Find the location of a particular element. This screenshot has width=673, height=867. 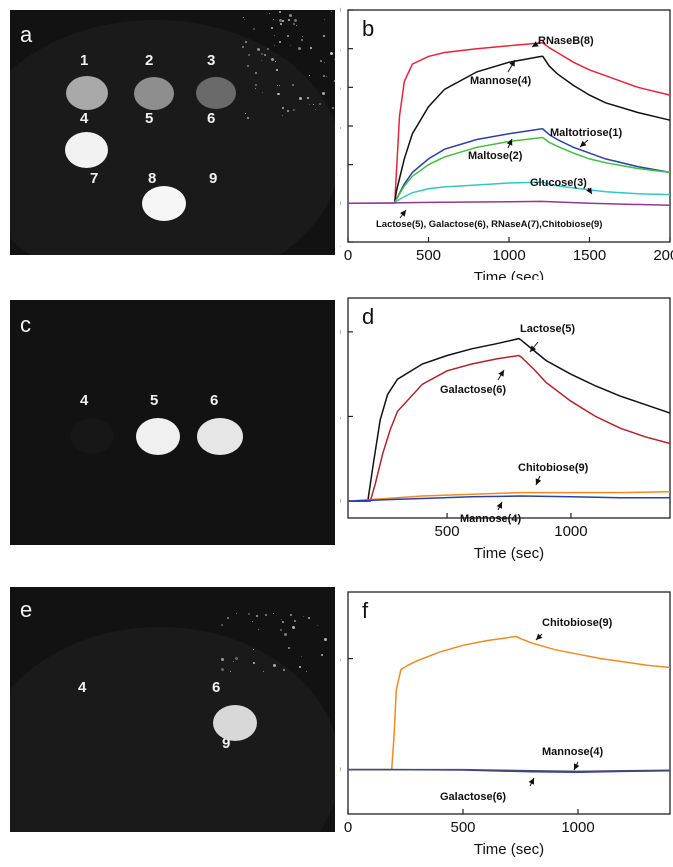

annotation-label: Mannose(4) is located at coordinates (490, 519).